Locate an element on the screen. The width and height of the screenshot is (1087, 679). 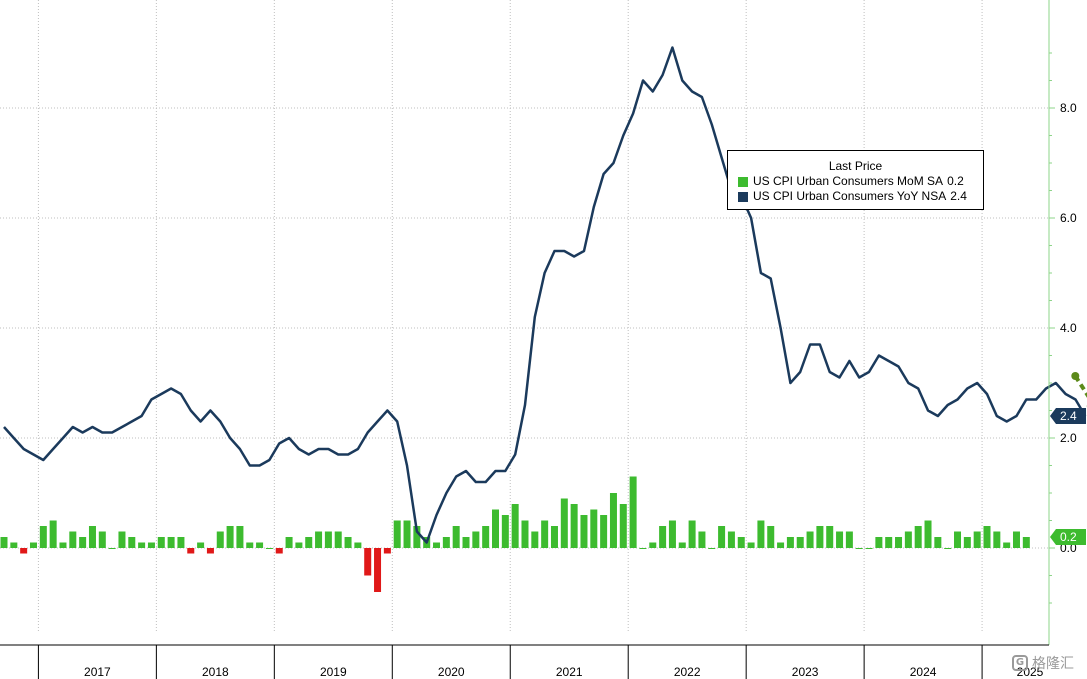
x-tick-label: 2021 is located at coordinates (569, 672).